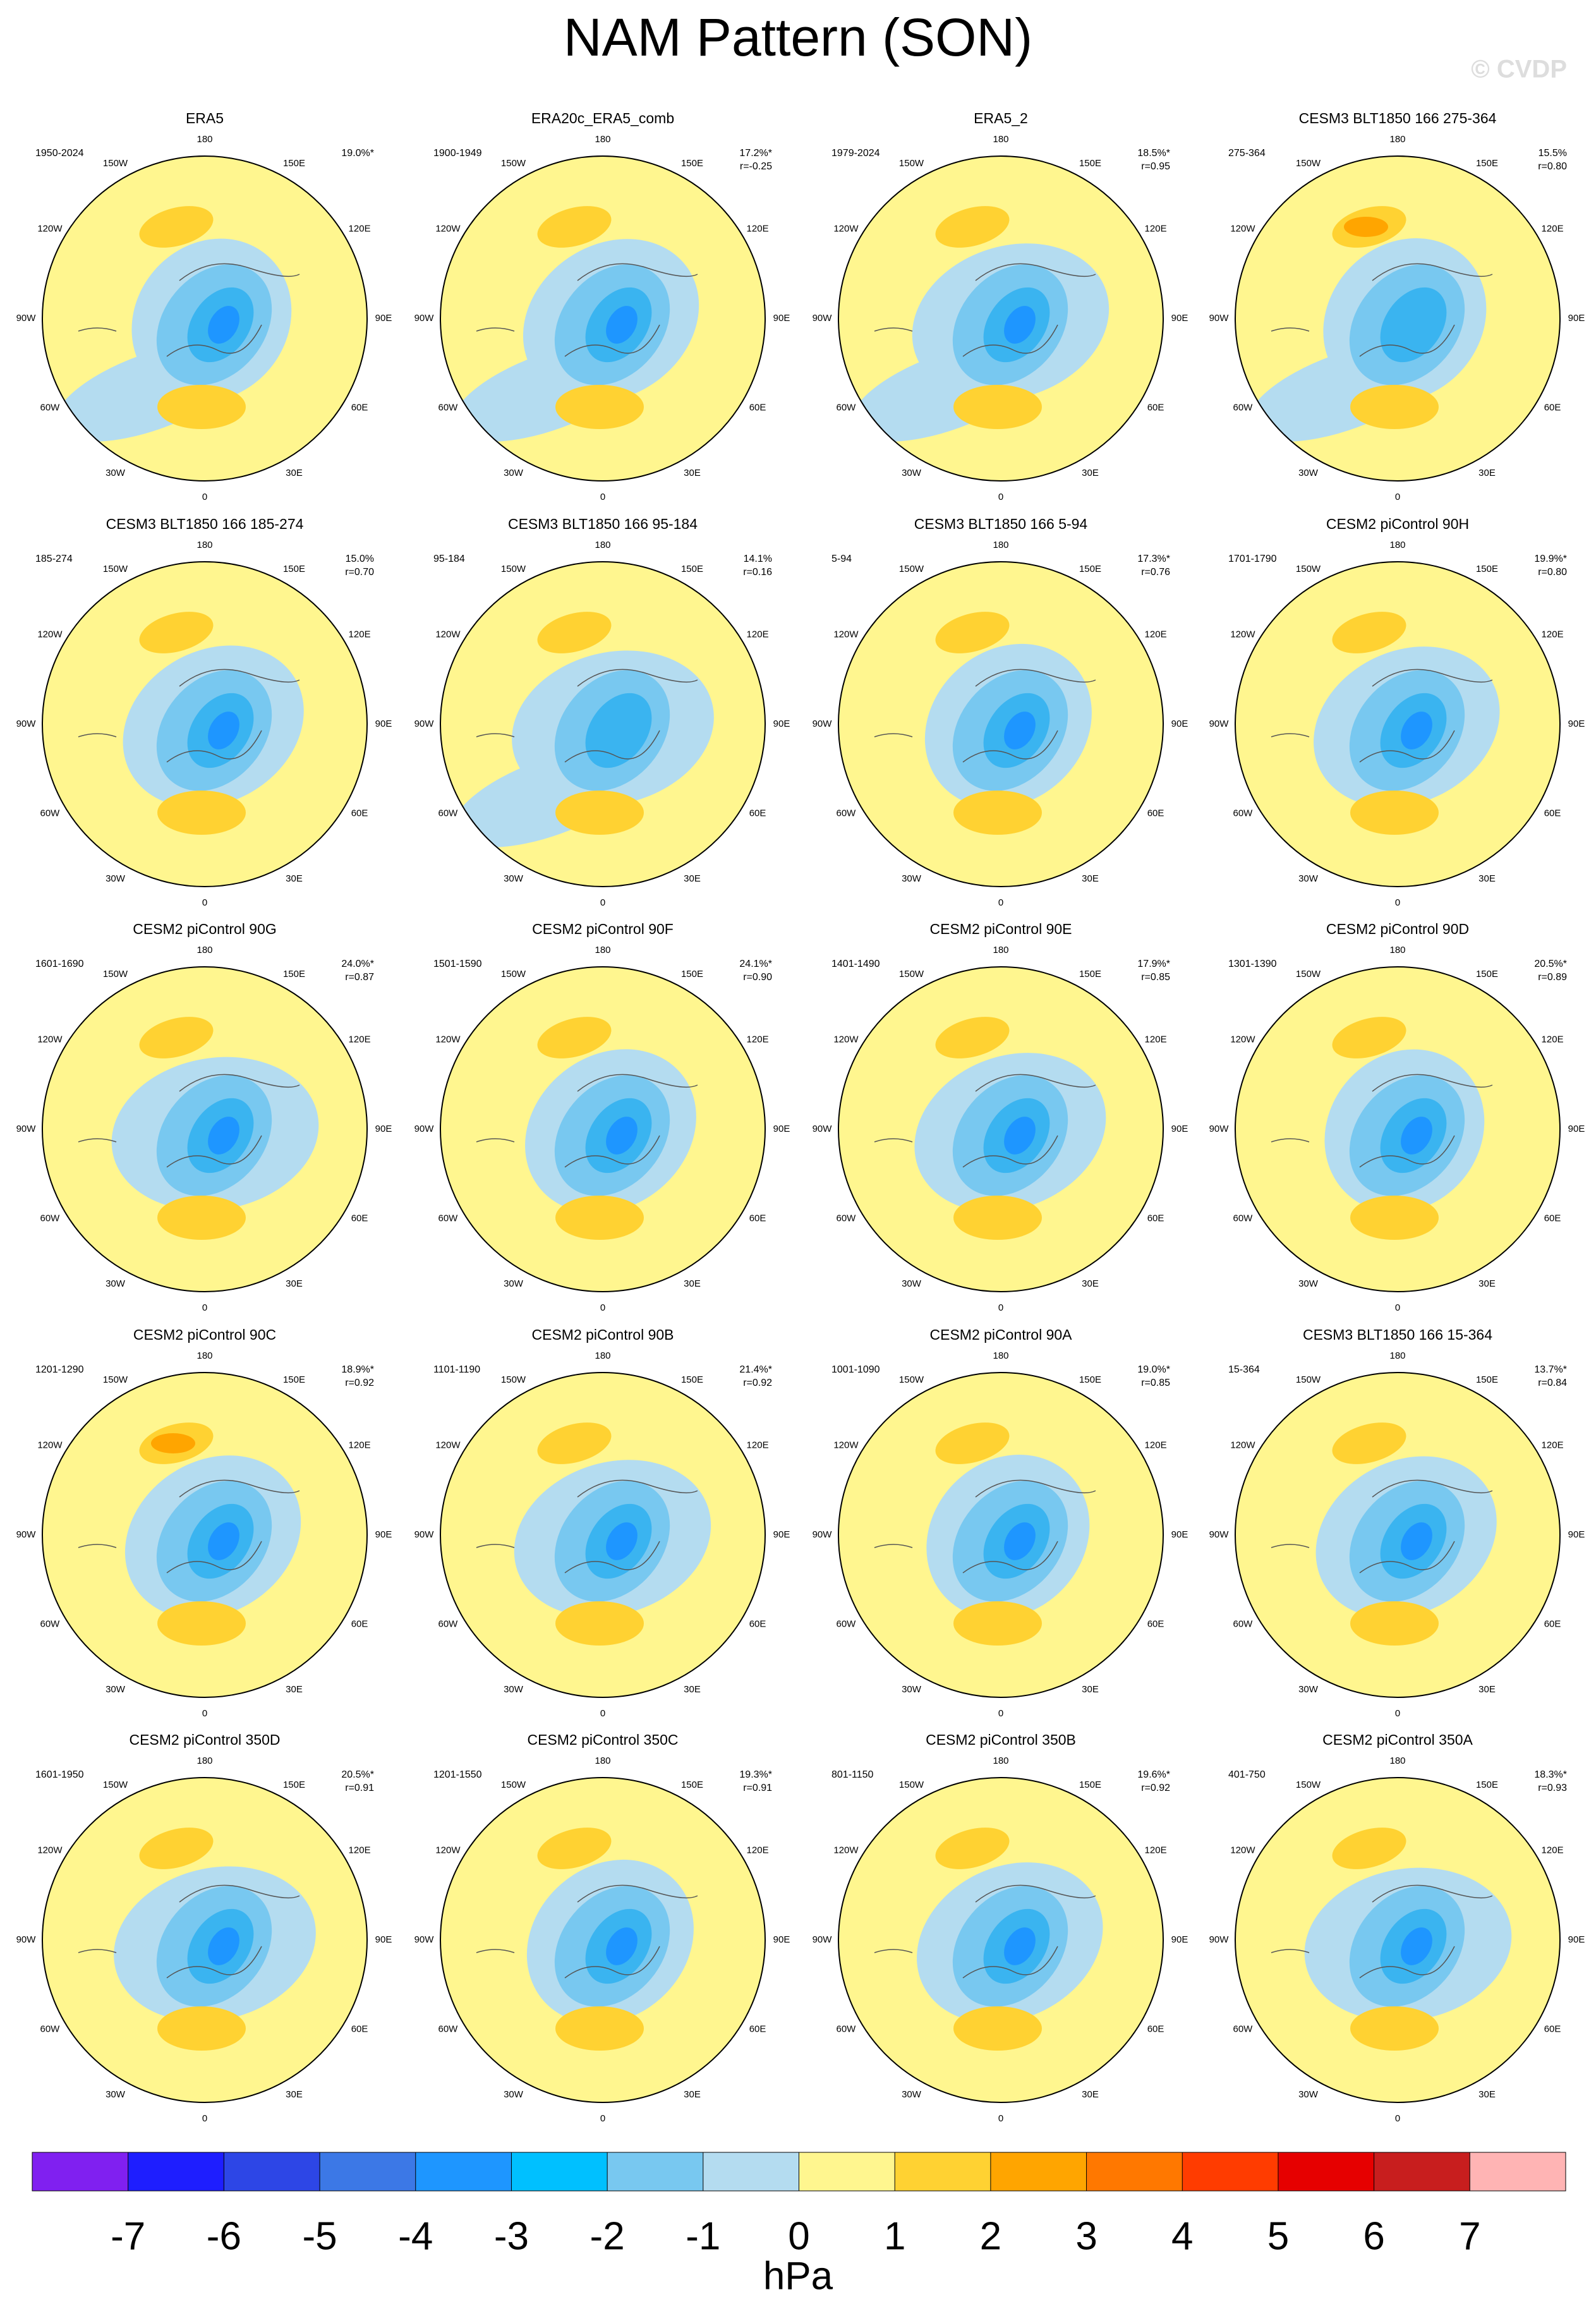 This screenshot has width=1596, height=2304. What do you see at coordinates (1373, 2236) in the screenshot?
I see `tick-label: 6` at bounding box center [1373, 2236].